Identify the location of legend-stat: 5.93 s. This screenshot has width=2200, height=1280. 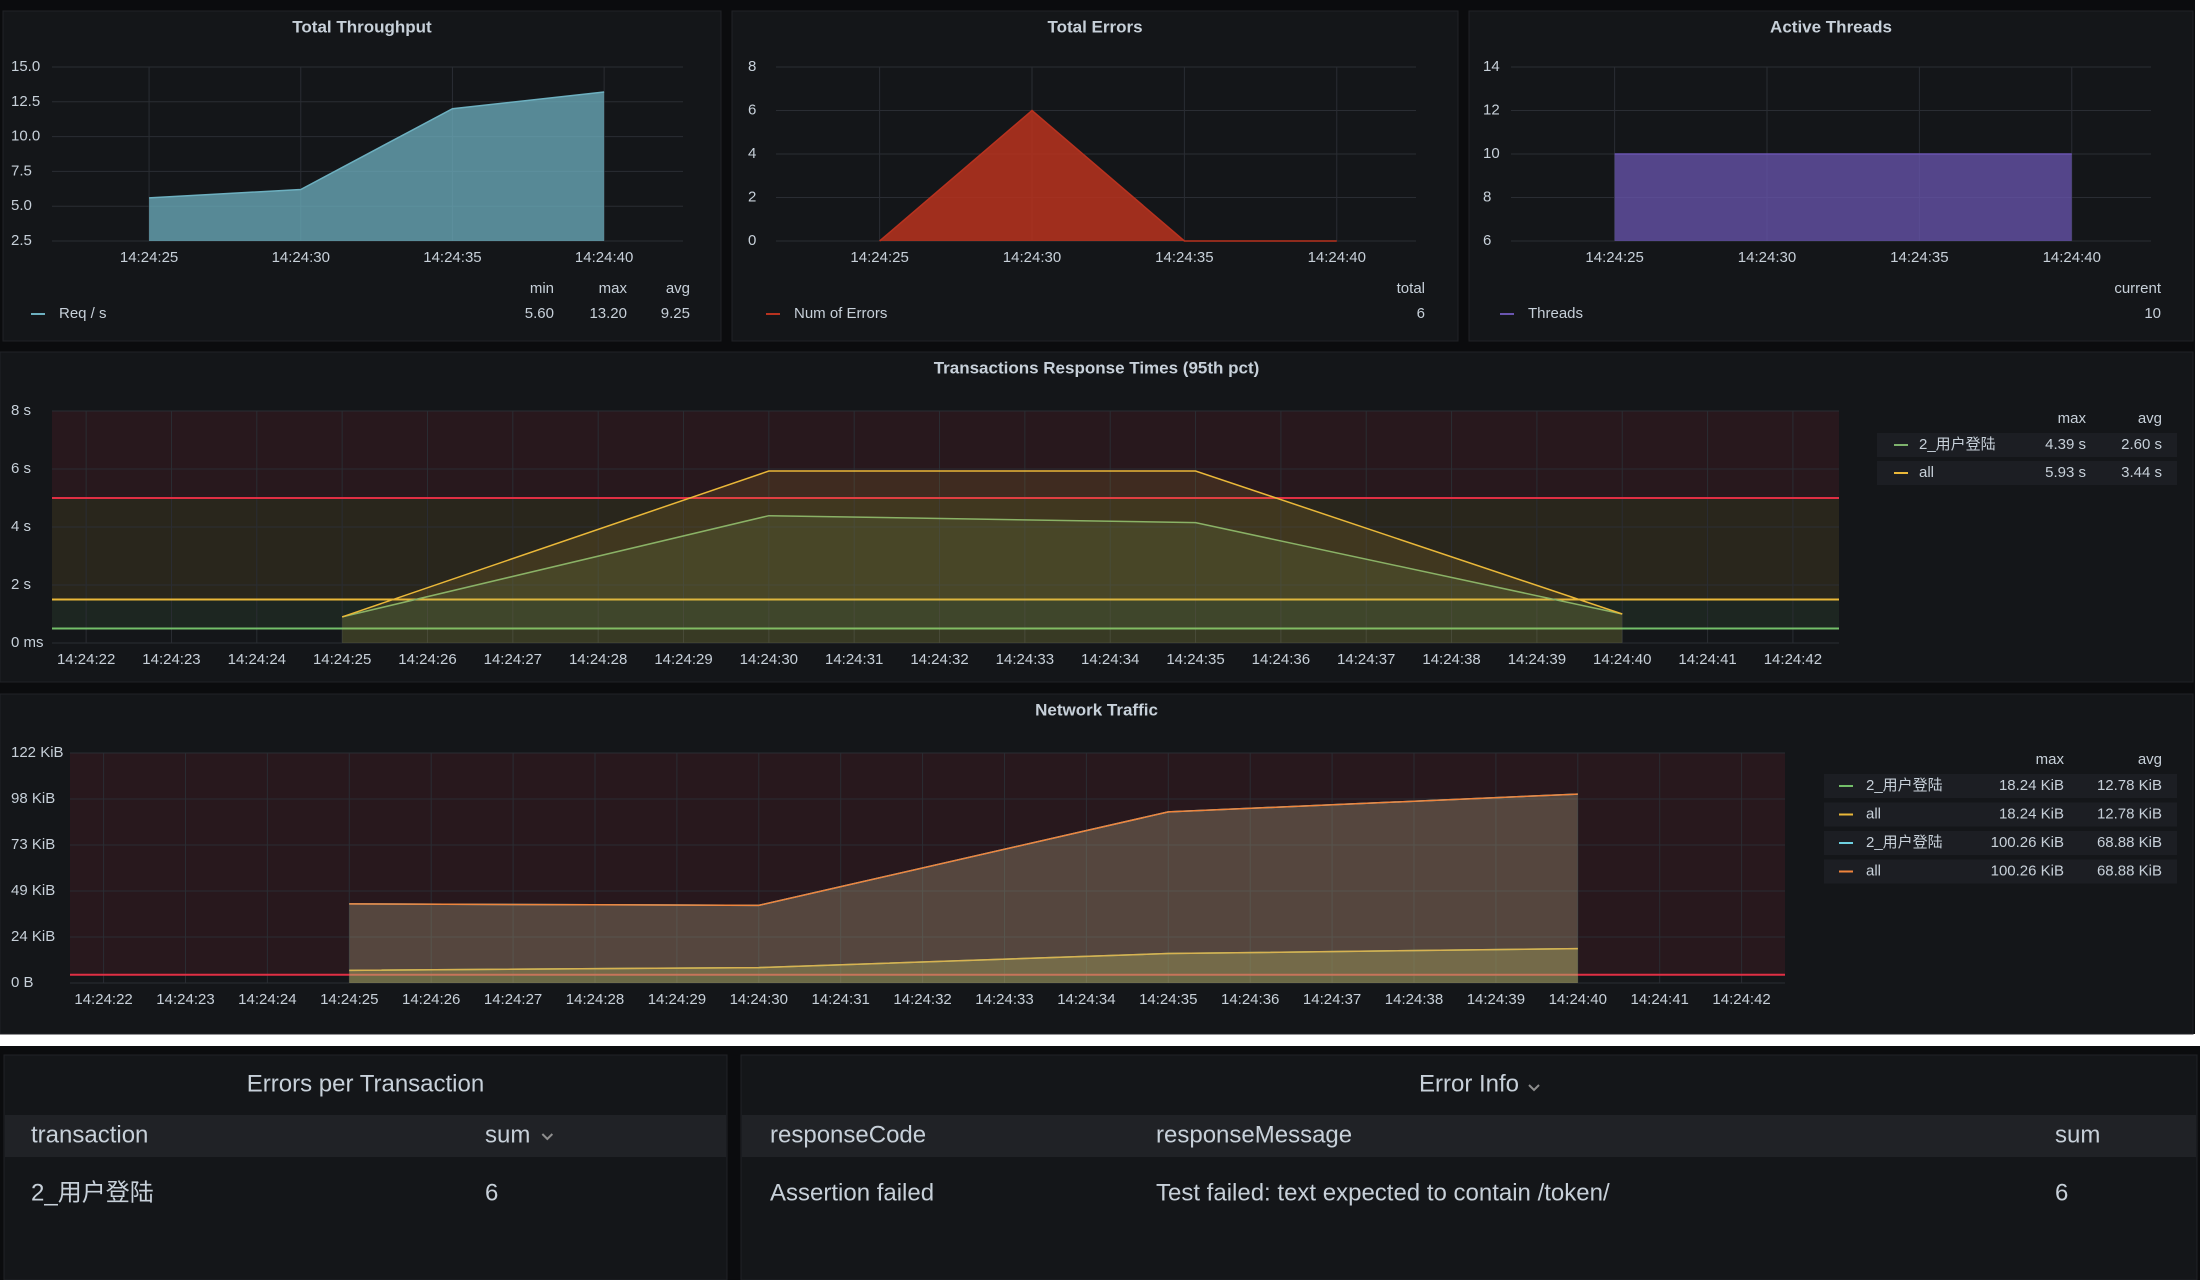
(2065, 472).